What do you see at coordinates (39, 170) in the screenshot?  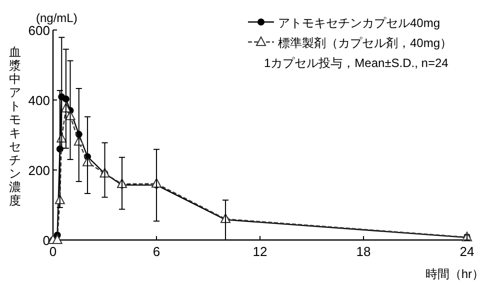 I see `y-tick-label: 200` at bounding box center [39, 170].